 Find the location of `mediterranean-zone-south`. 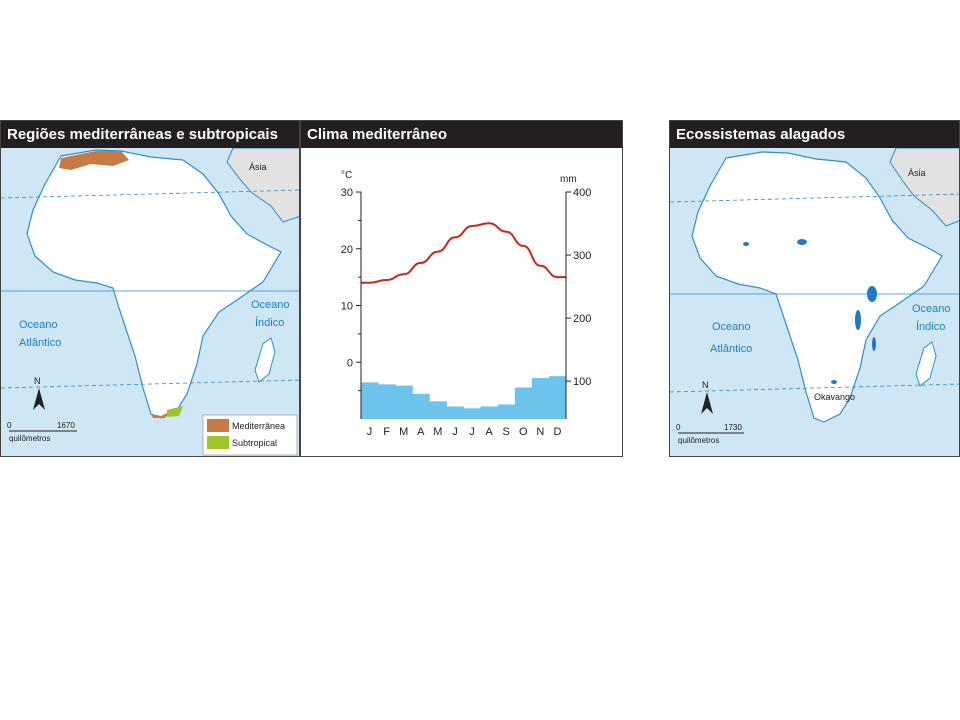

mediterranean-zone-south is located at coordinates (160, 415).